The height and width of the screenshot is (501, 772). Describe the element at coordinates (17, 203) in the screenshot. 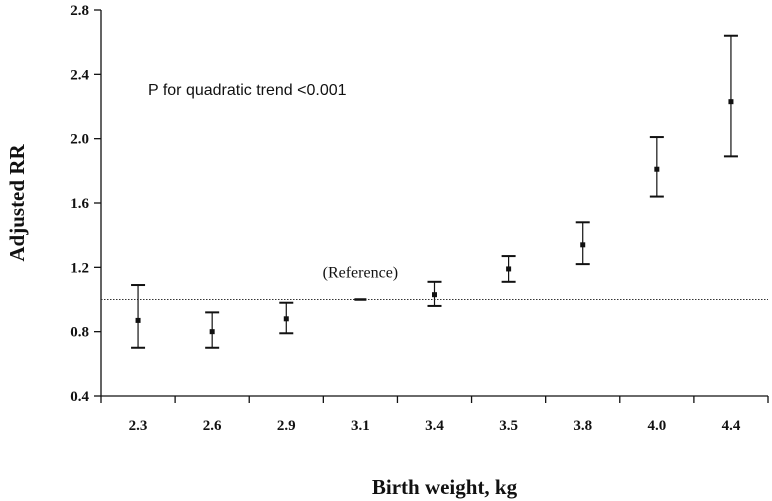

I see `y-axis-title: Adjusted RR` at that location.